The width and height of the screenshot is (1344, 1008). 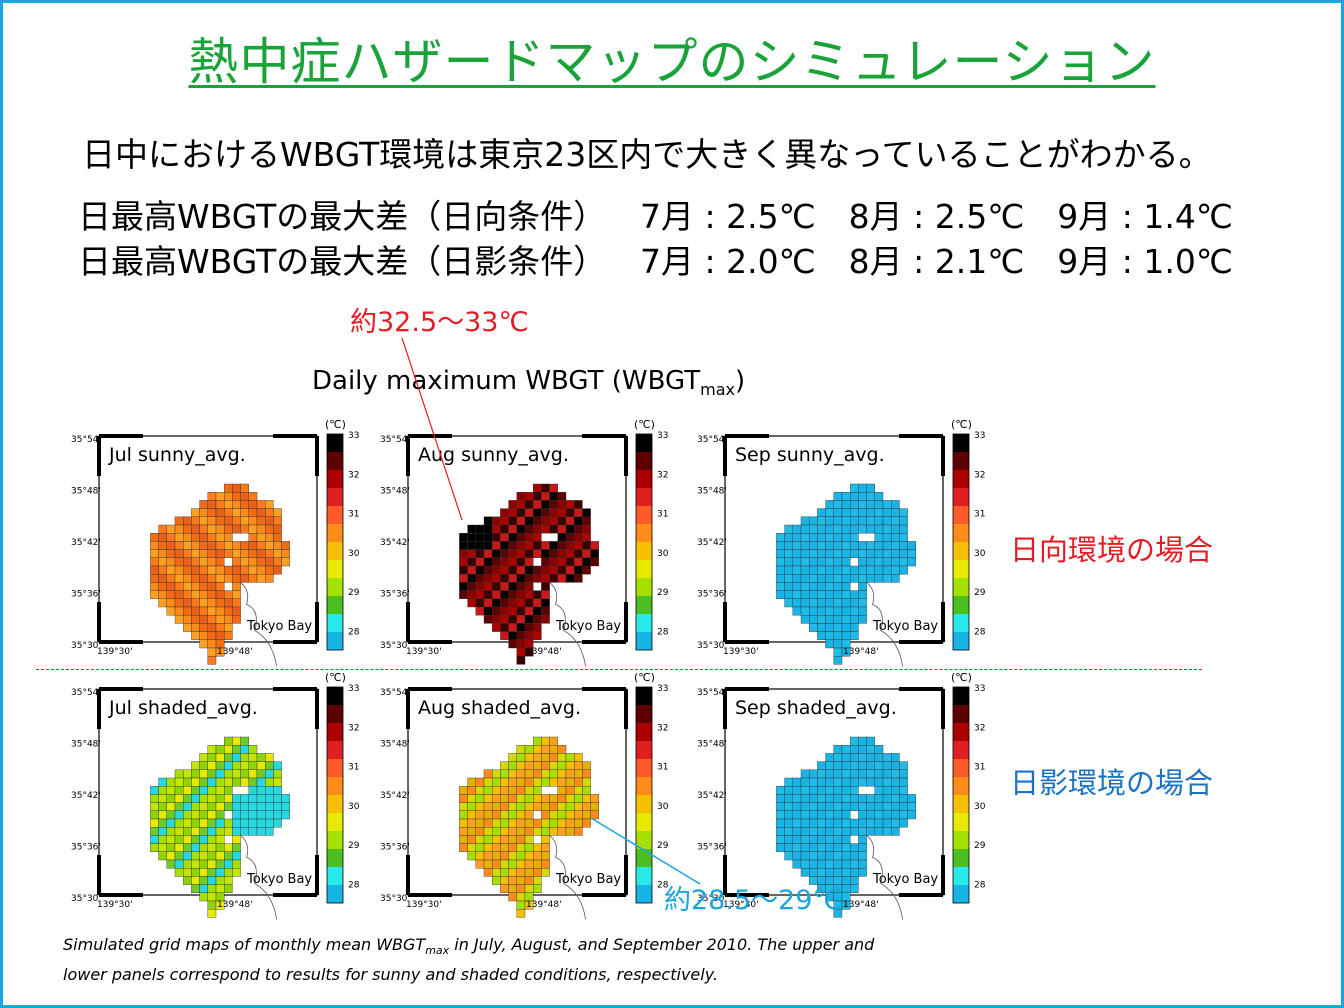 I want to click on legend-unit: (℃), so click(x=961, y=677).